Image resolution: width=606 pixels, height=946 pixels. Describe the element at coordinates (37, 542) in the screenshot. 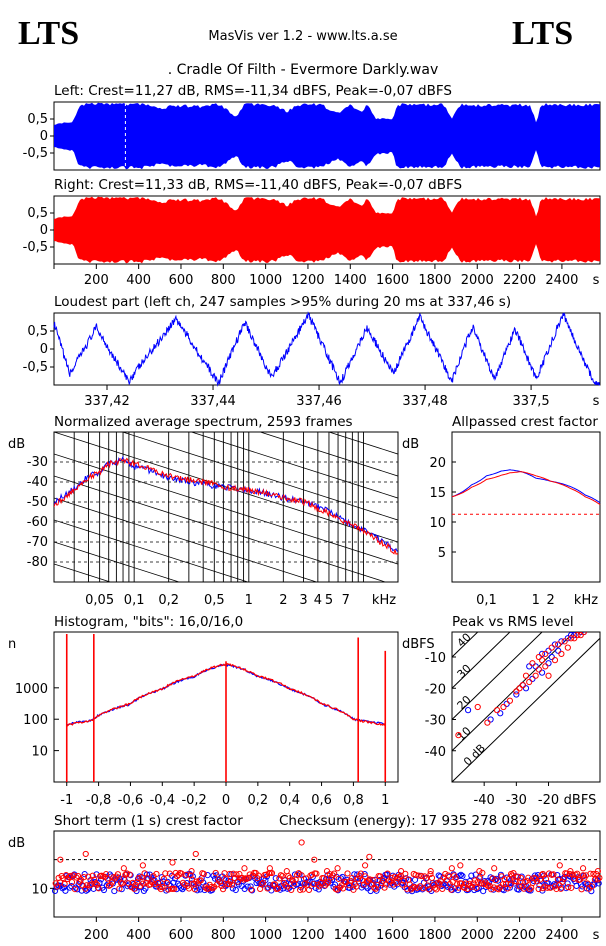

I see `y-tick-label: -70` at that location.